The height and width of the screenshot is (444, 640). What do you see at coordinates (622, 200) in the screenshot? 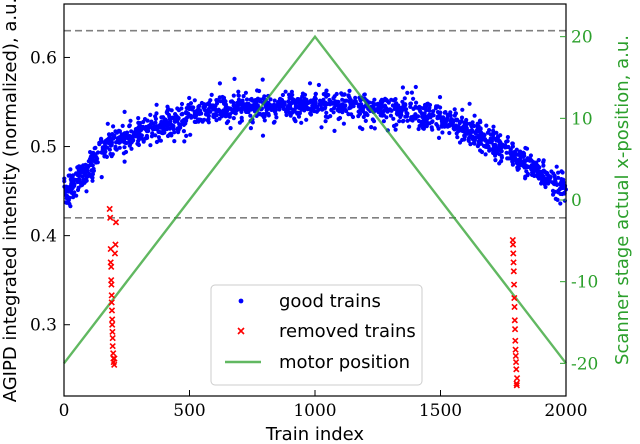
I see `y2-axis-title: Scanner stage actual x-position, a.u.` at bounding box center [622, 200].